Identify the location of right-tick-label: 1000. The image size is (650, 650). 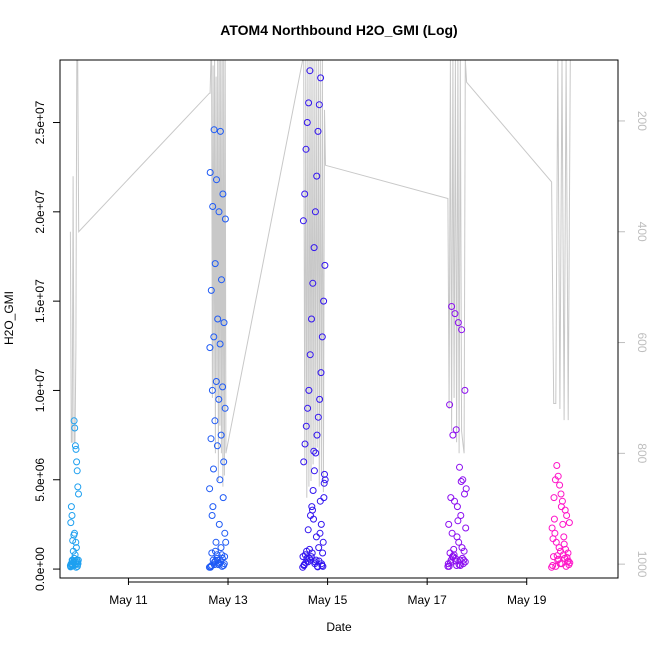
(642, 564).